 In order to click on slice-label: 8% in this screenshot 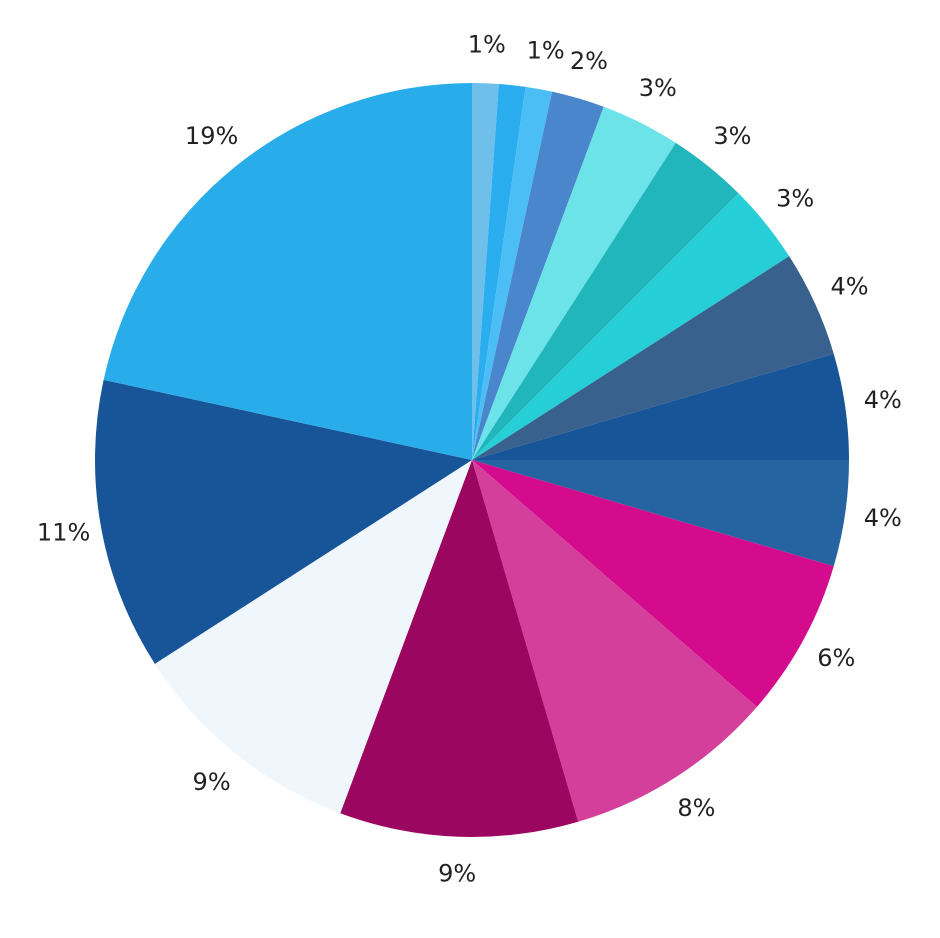, I will do `click(696, 808)`.